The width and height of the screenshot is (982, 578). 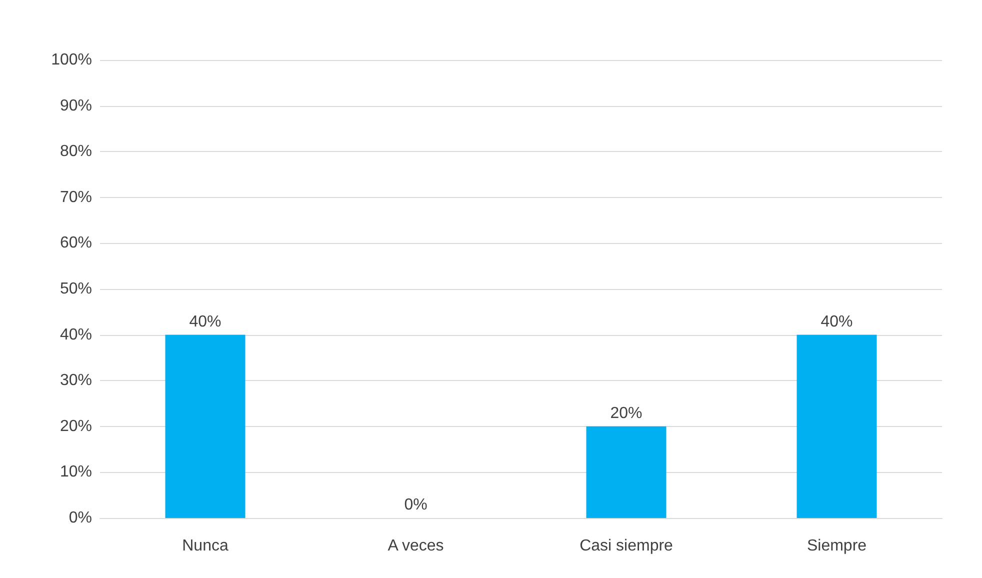 I want to click on data-label: 0%, so click(x=416, y=505).